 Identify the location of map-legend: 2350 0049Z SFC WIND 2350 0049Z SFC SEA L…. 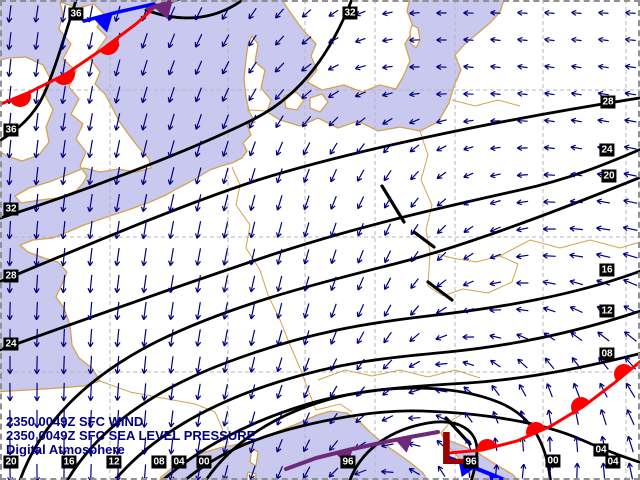
(130, 436).